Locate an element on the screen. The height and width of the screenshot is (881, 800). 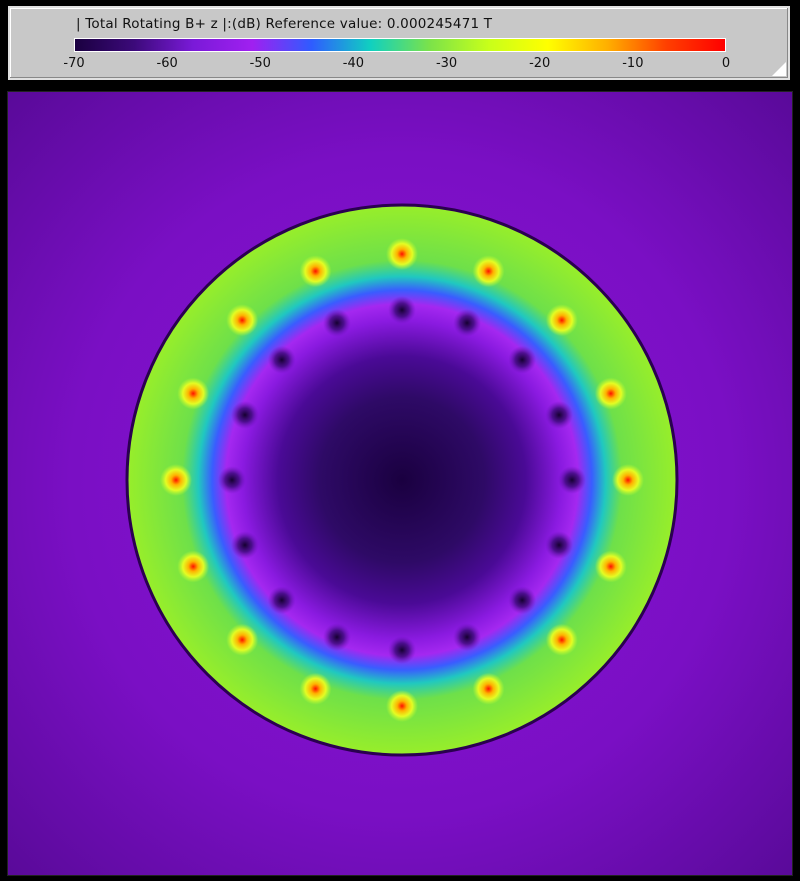
colorbar-tick-label: -60 is located at coordinates (167, 63).